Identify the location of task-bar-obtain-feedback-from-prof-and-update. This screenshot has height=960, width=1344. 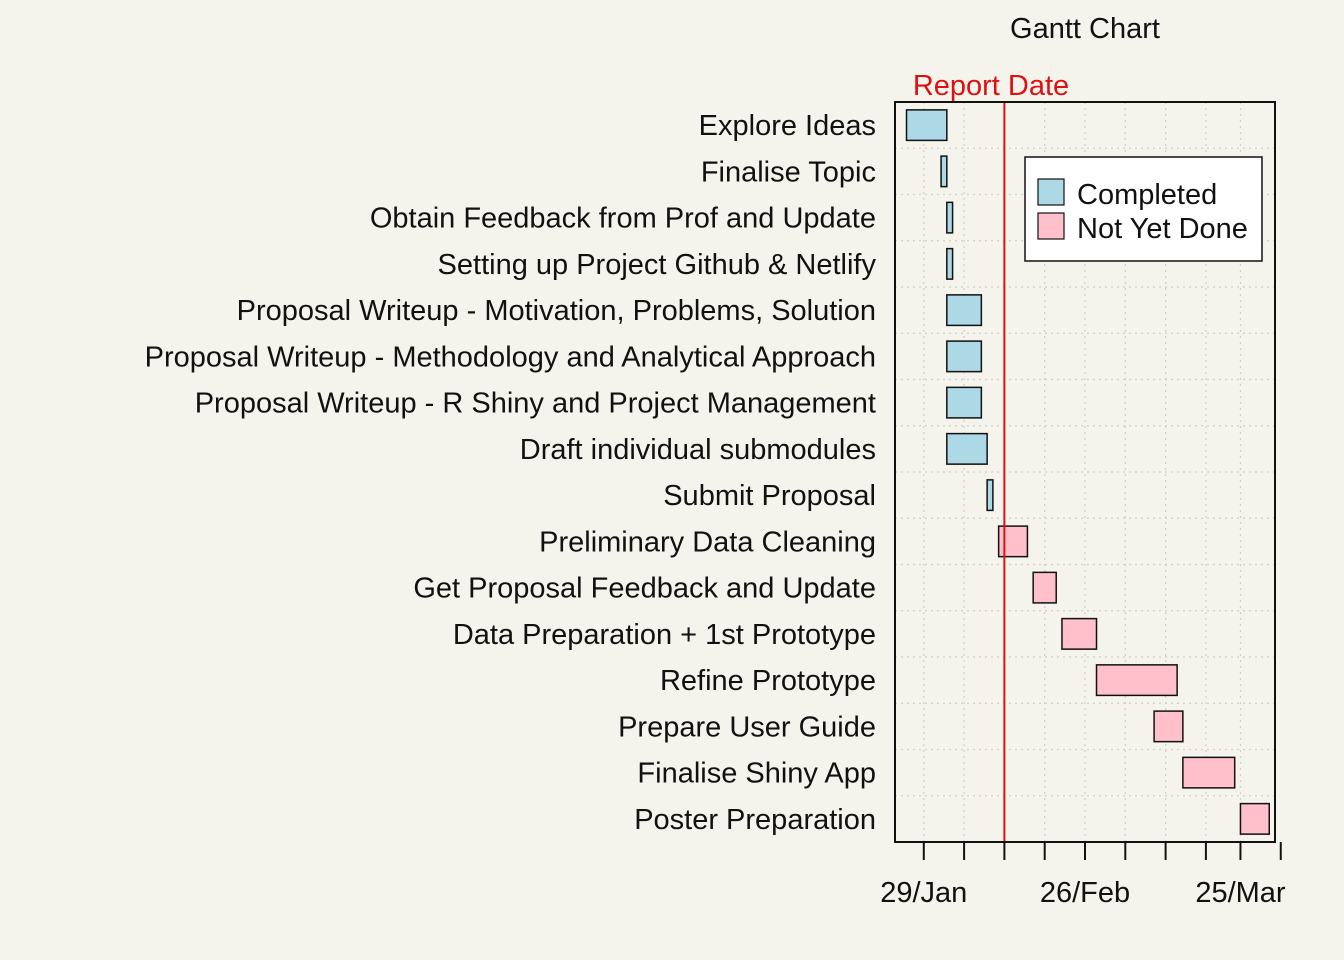
(950, 217).